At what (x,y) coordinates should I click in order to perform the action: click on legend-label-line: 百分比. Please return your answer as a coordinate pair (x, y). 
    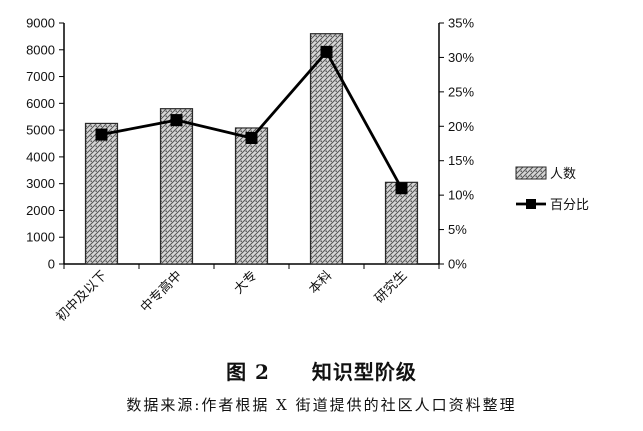
    Looking at the image, I should click on (569, 205).